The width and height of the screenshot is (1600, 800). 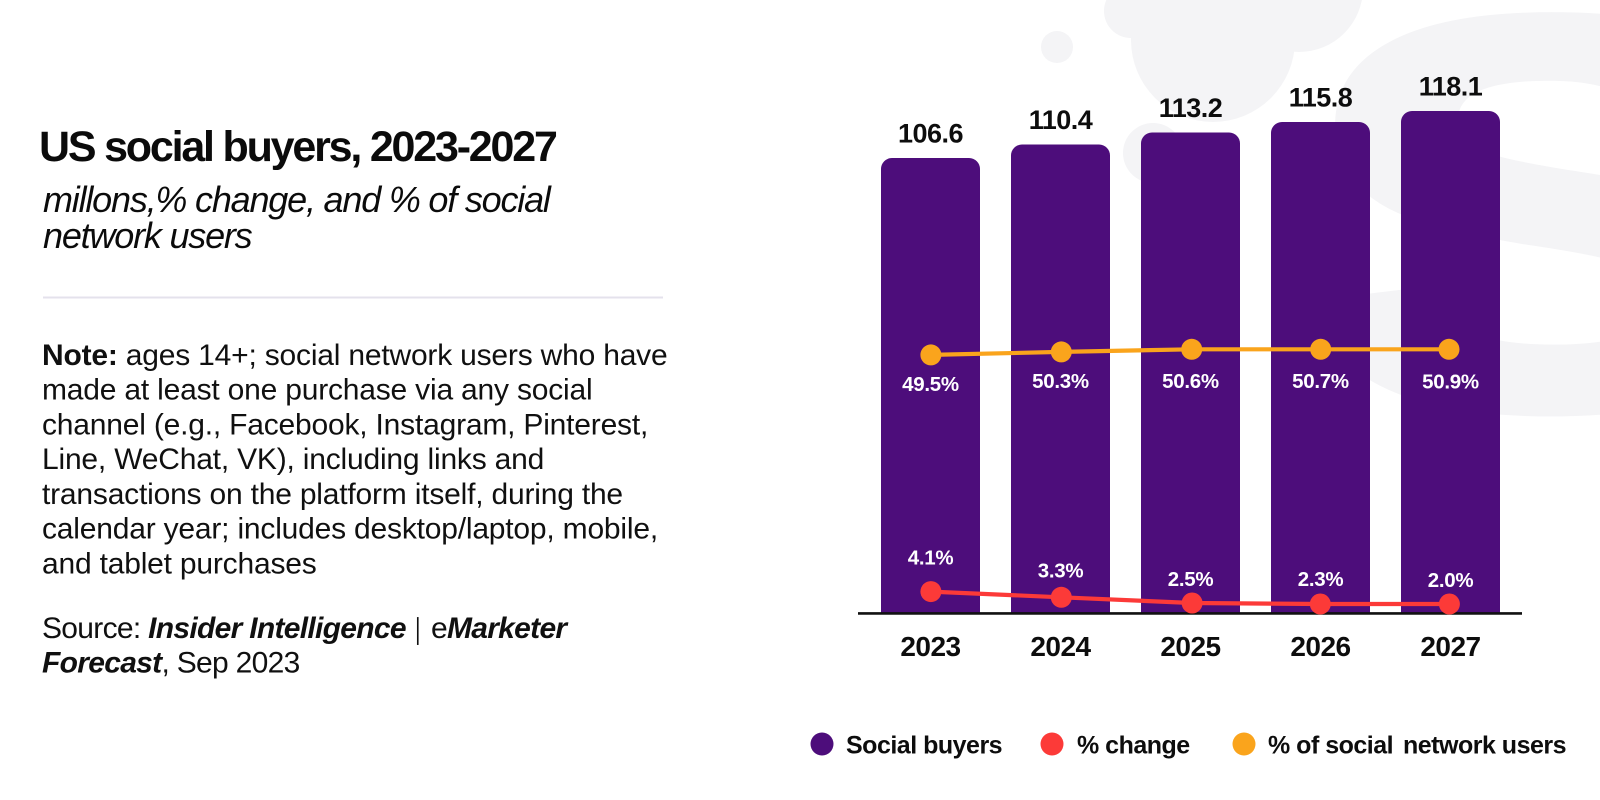 What do you see at coordinates (1060, 381) in the screenshot?
I see `svg-text: 50.3%` at bounding box center [1060, 381].